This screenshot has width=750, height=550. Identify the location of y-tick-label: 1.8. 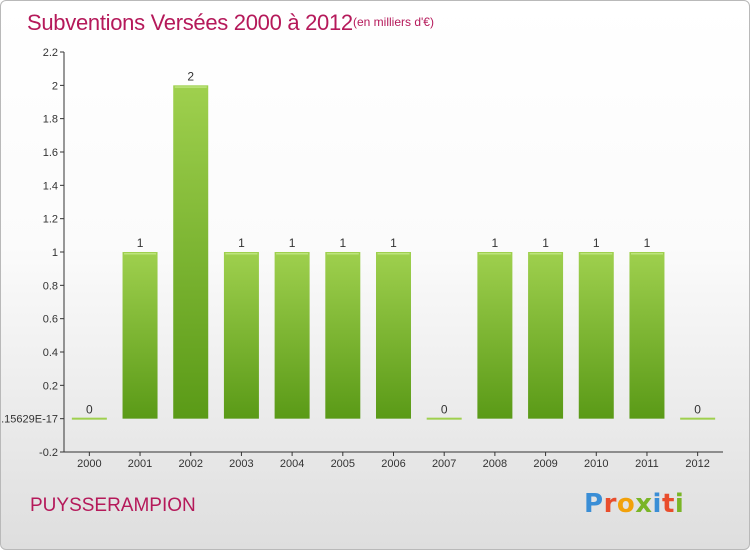
(50, 120).